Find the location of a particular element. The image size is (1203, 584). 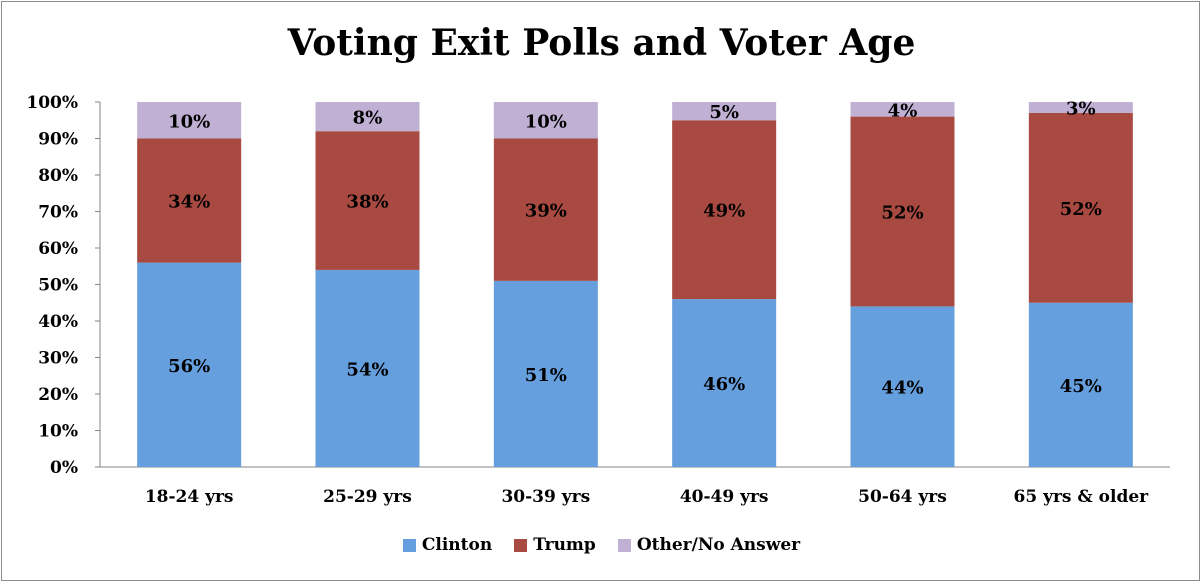

y-tick-label: 100% is located at coordinates (52, 103).